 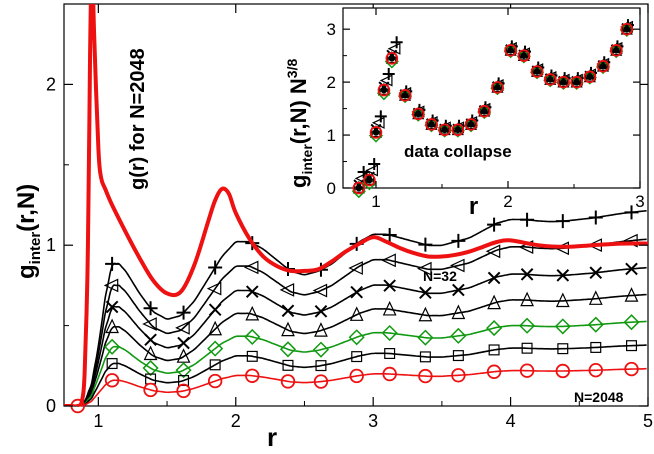 What do you see at coordinates (599, 397) in the screenshot?
I see `n2048-label: N=2048` at bounding box center [599, 397].